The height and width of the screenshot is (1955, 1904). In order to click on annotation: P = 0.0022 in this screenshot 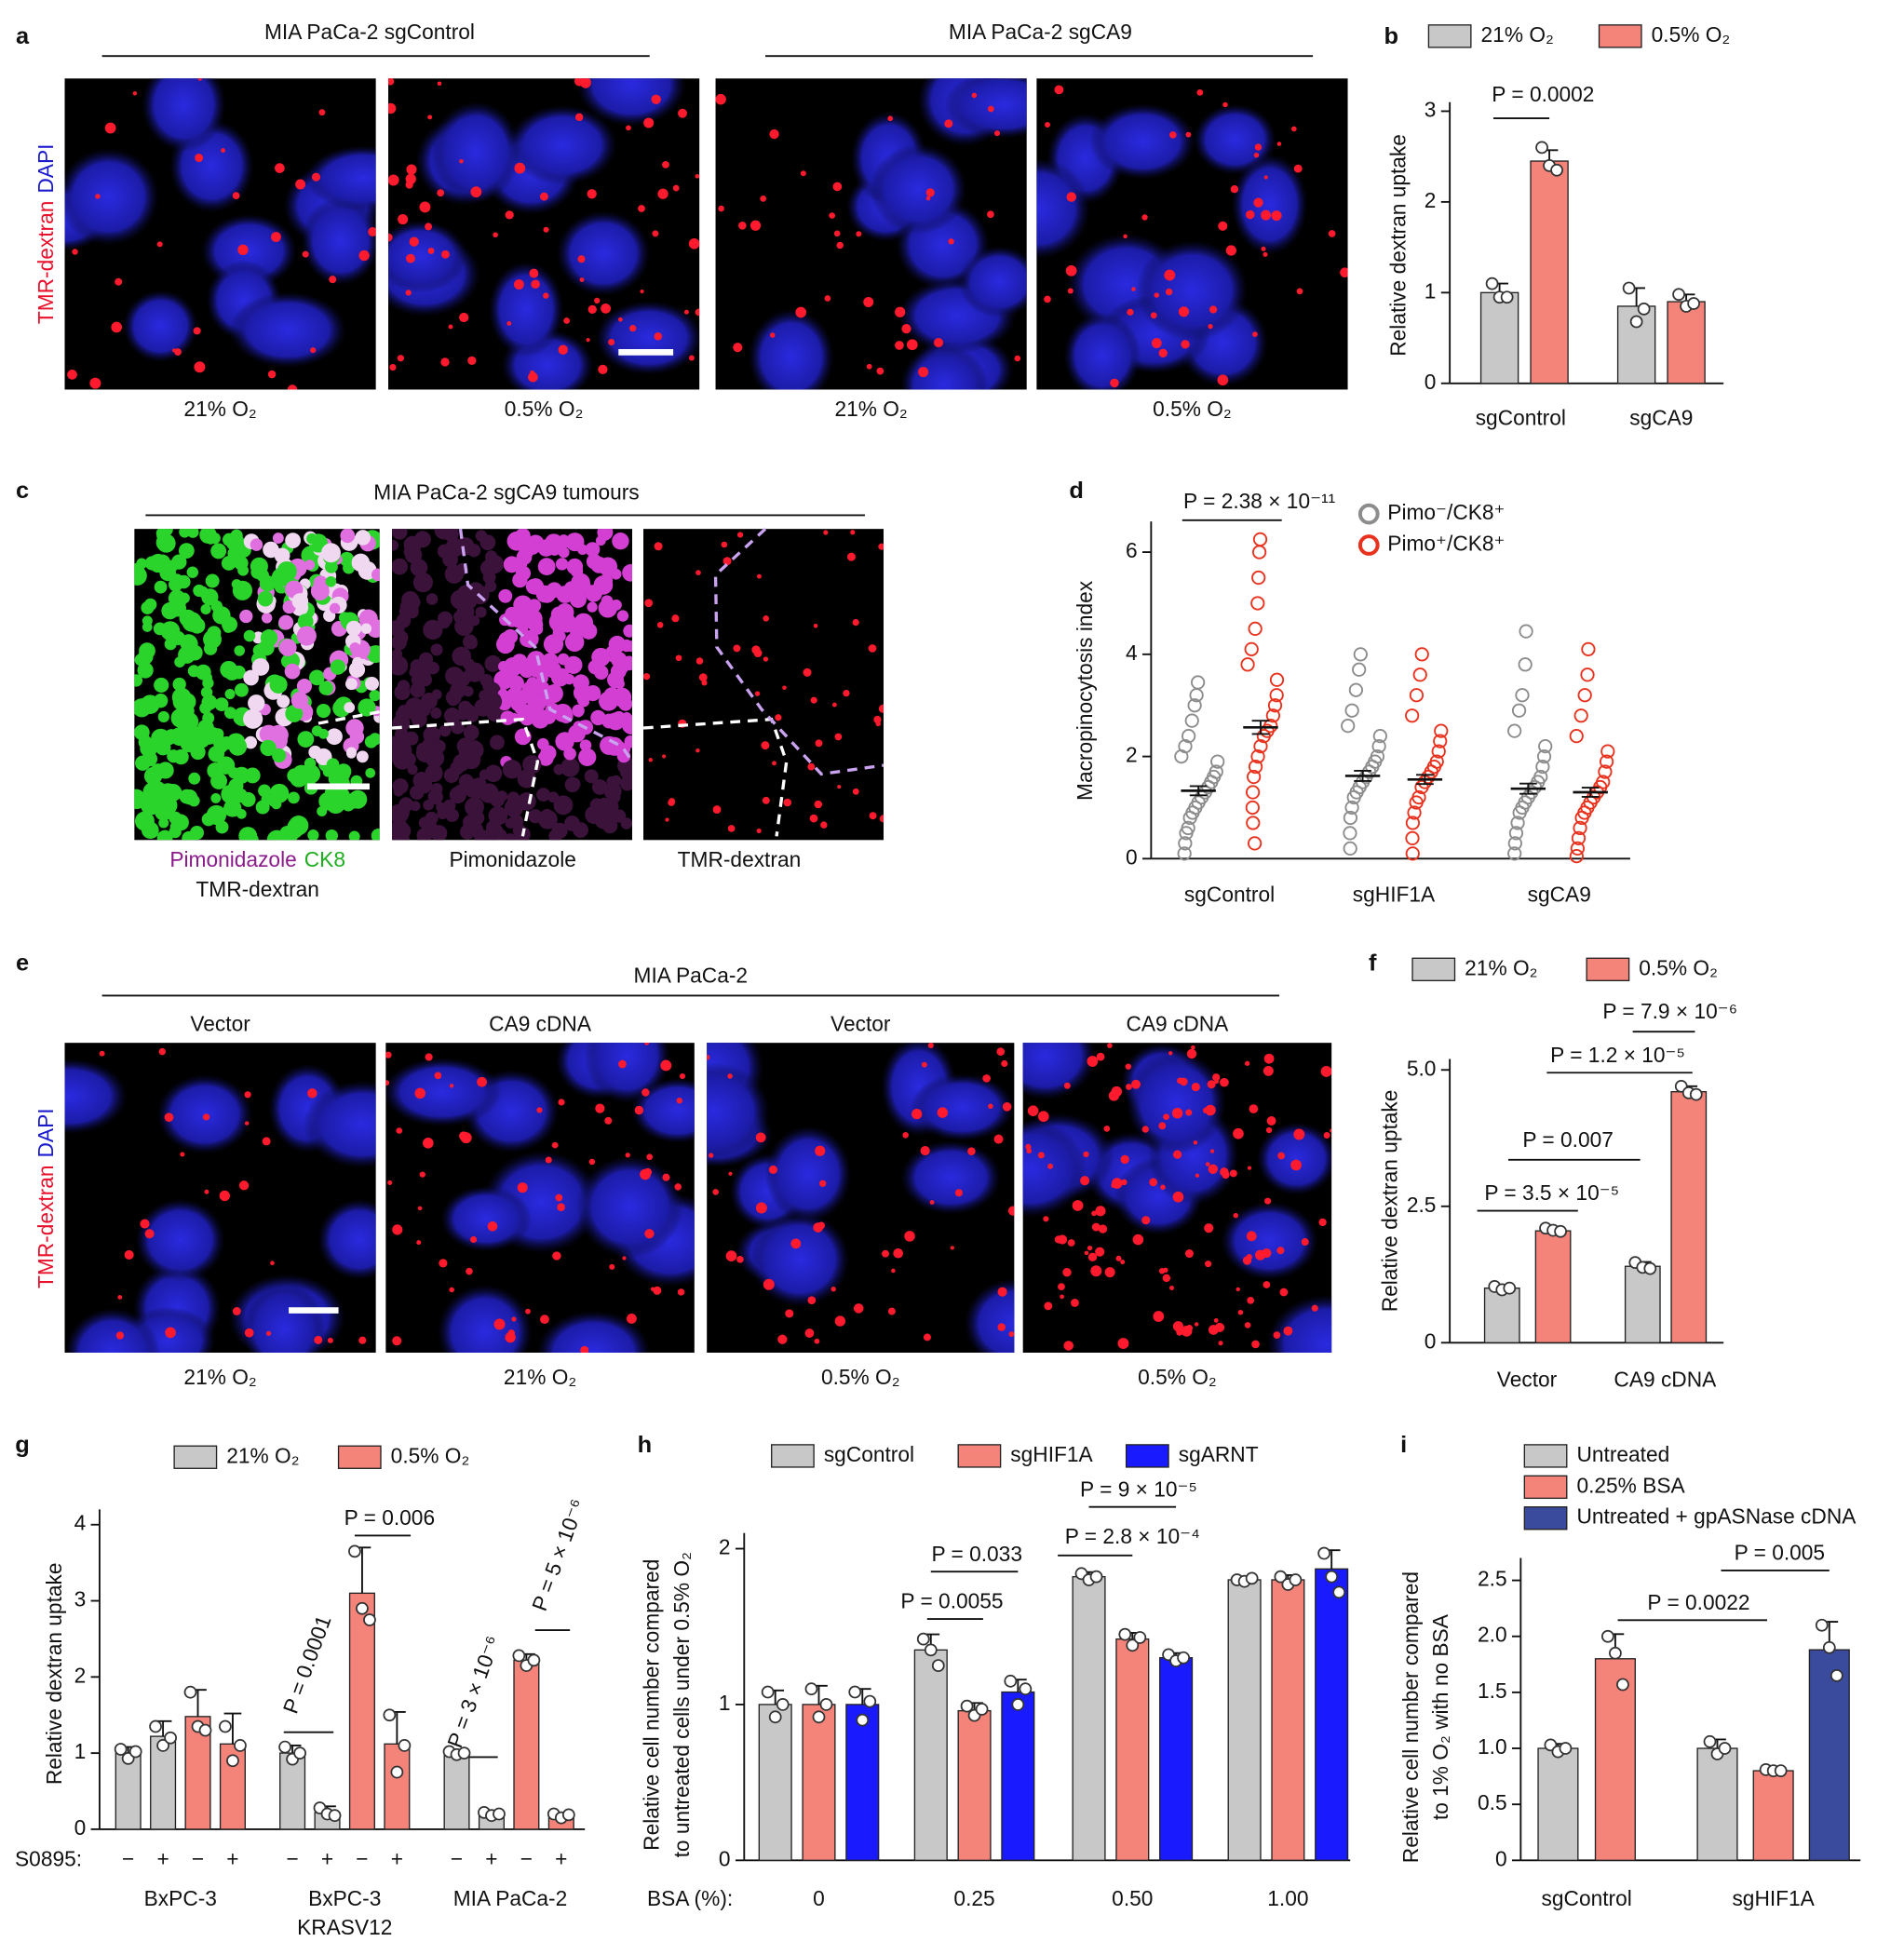, I will do `click(1698, 1602)`.